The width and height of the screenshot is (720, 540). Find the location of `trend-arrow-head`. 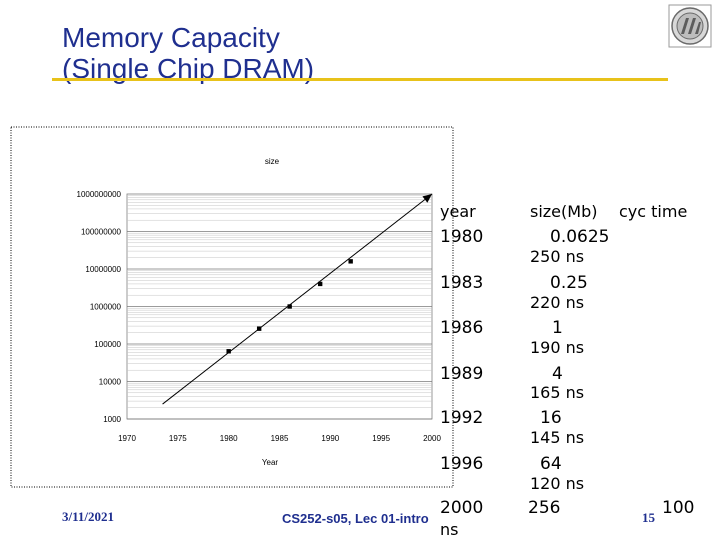

trend-arrow-head is located at coordinates (427, 198).